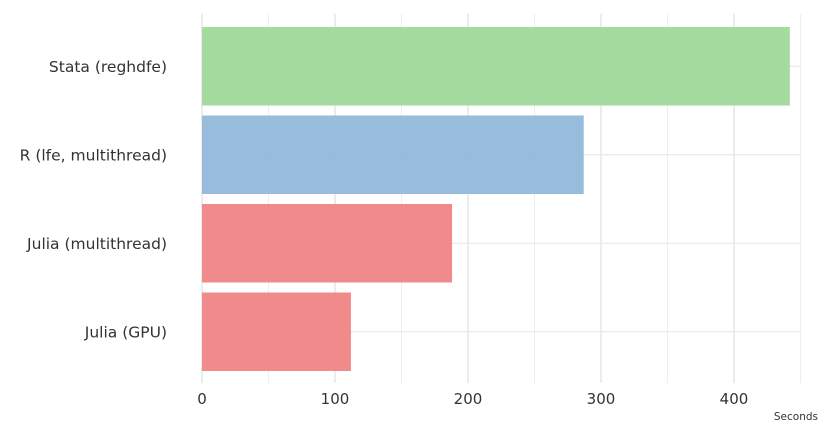 The width and height of the screenshot is (831, 431). I want to click on x-tick-labels: 0 100 200 300 400, so click(472, 399).